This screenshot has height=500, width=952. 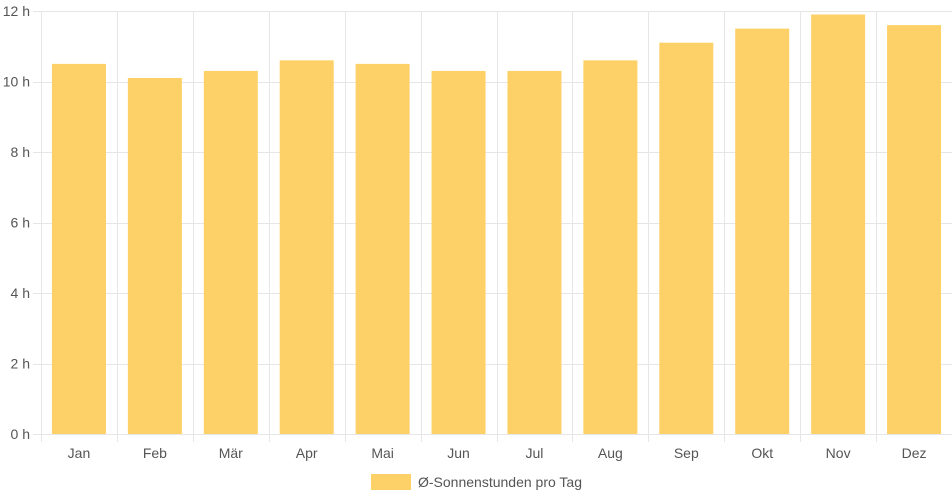 What do you see at coordinates (231, 453) in the screenshot?
I see `x-tick-label: Mär` at bounding box center [231, 453].